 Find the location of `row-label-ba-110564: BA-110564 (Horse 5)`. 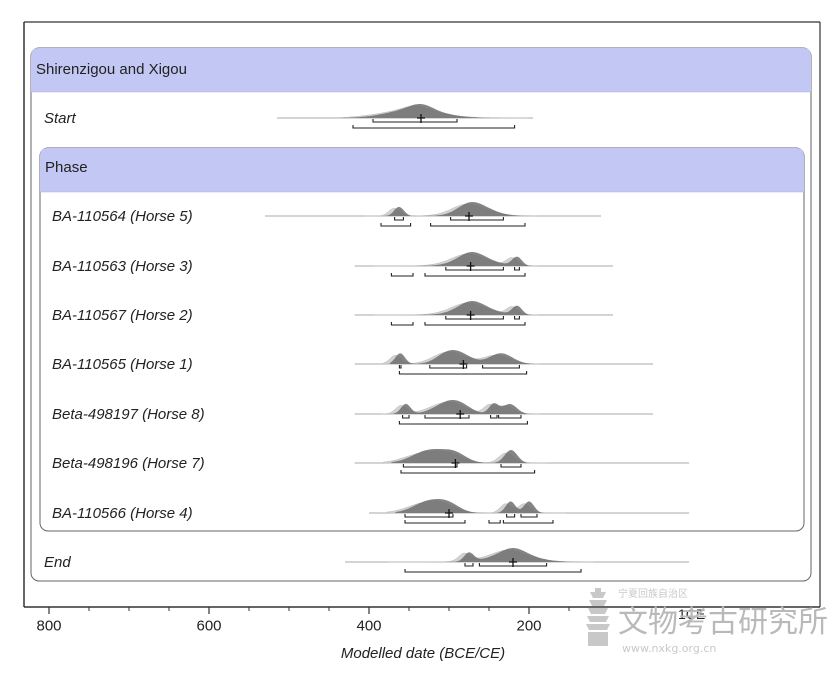

row-label-ba-110564: BA-110564 (Horse 5) is located at coordinates (122, 216).